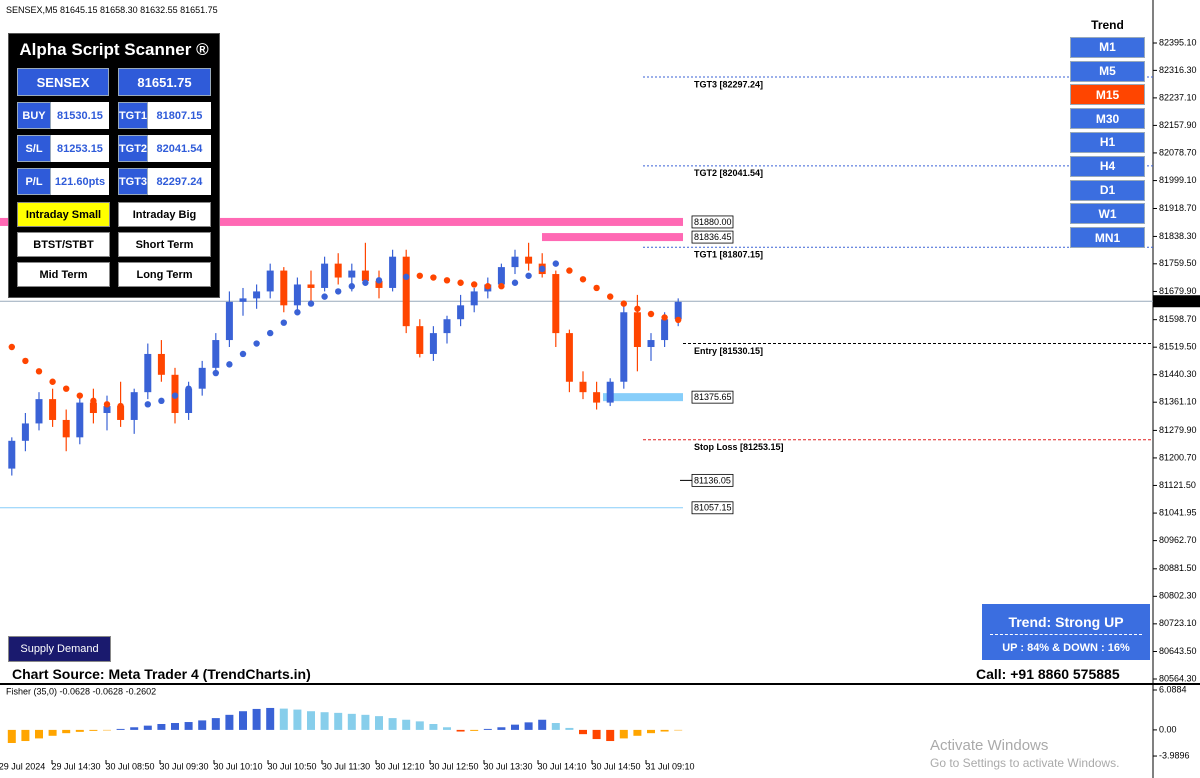  I want to click on trend-box: Trend: Strong UP UP : 84% & DOWN : 16%, so click(1066, 632).